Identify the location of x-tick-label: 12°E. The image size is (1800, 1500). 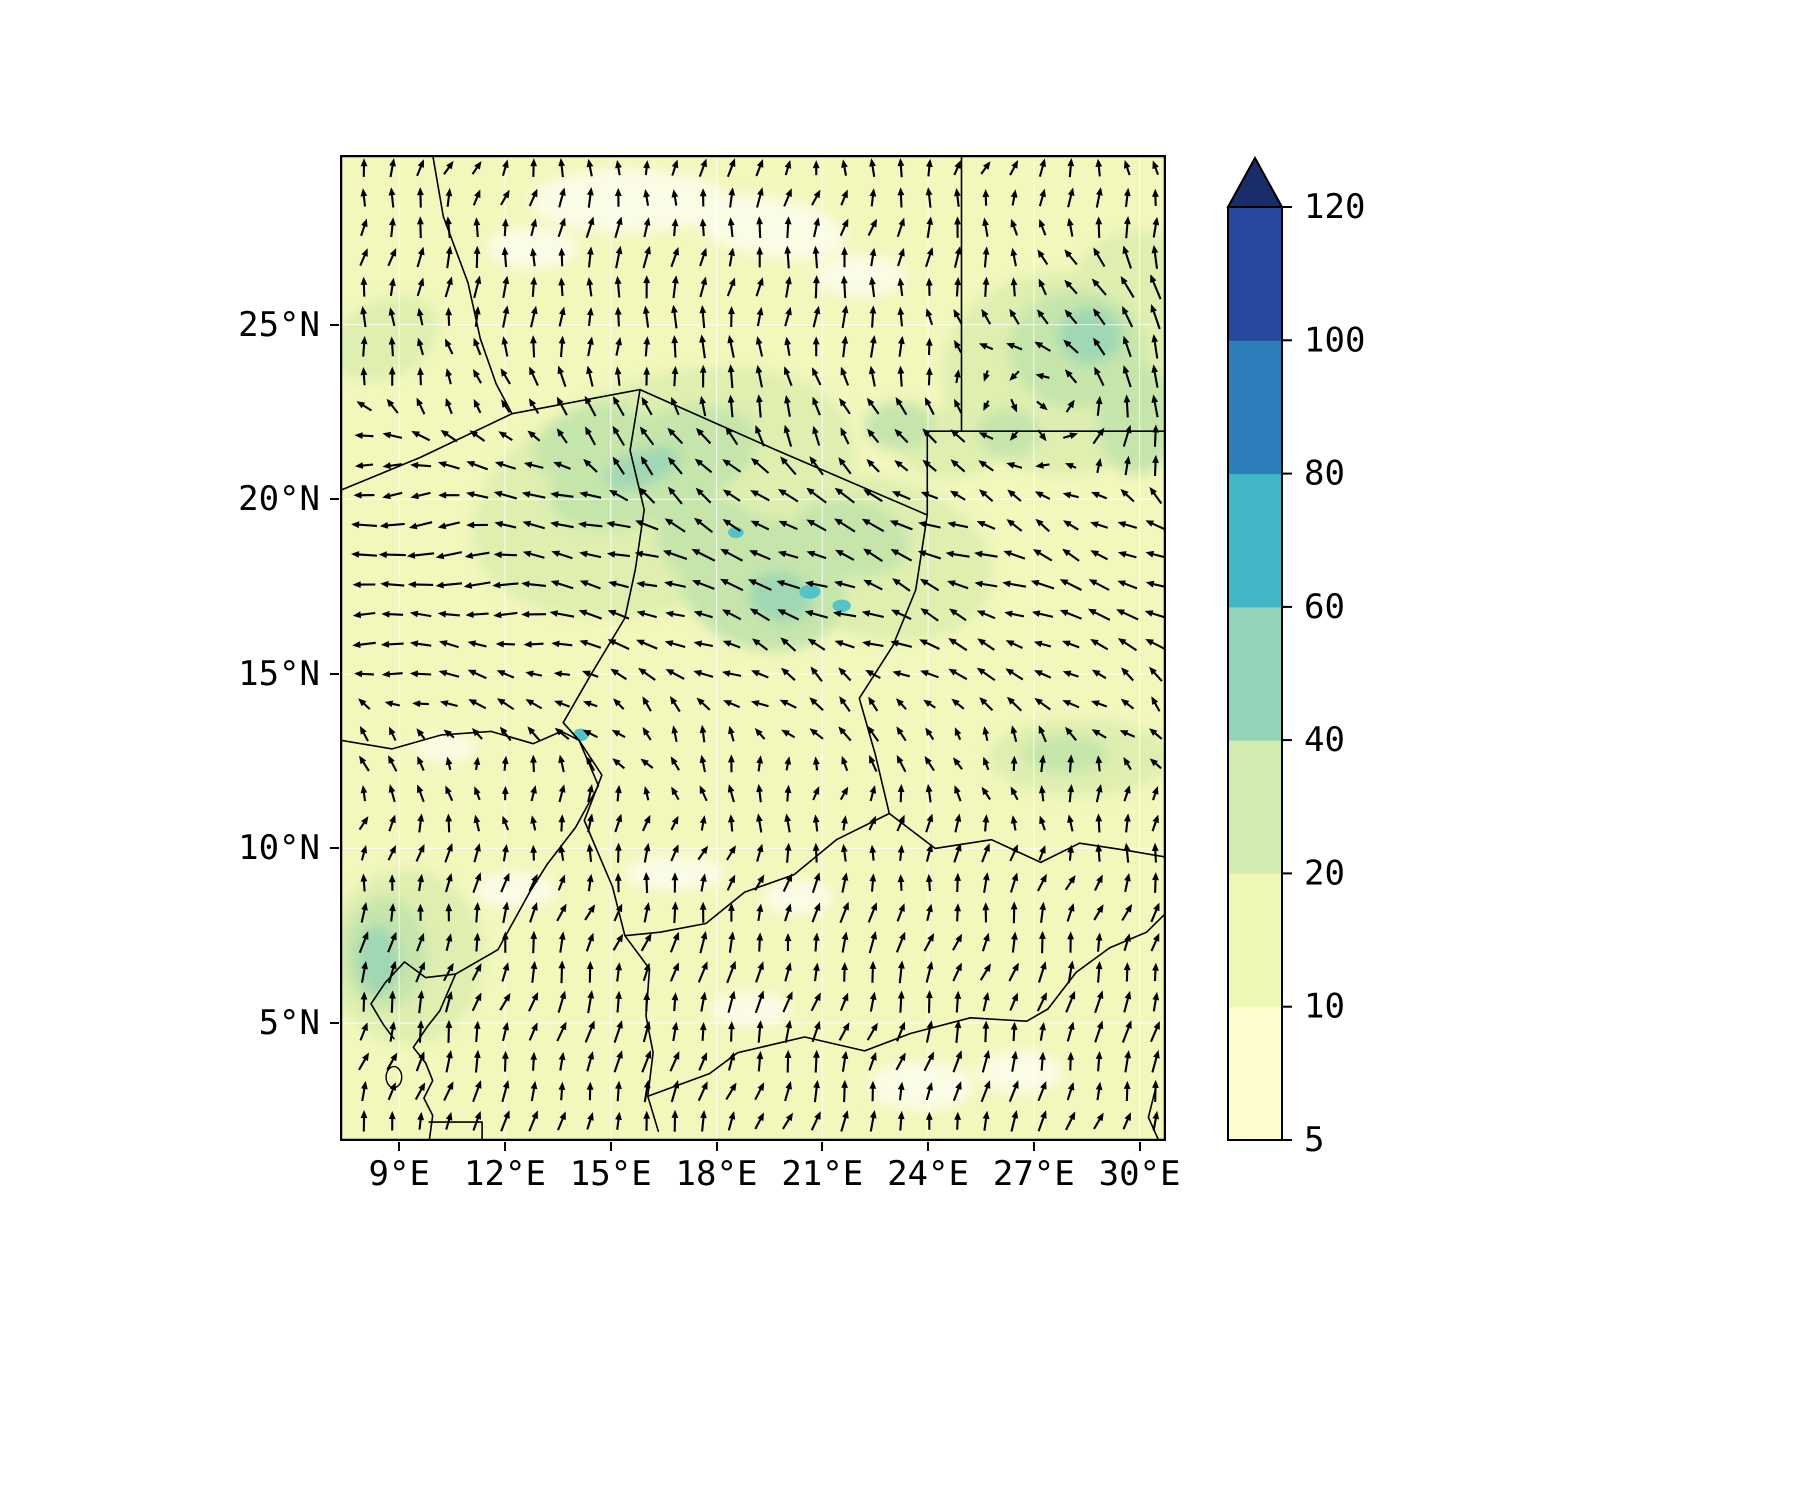
(505, 1174).